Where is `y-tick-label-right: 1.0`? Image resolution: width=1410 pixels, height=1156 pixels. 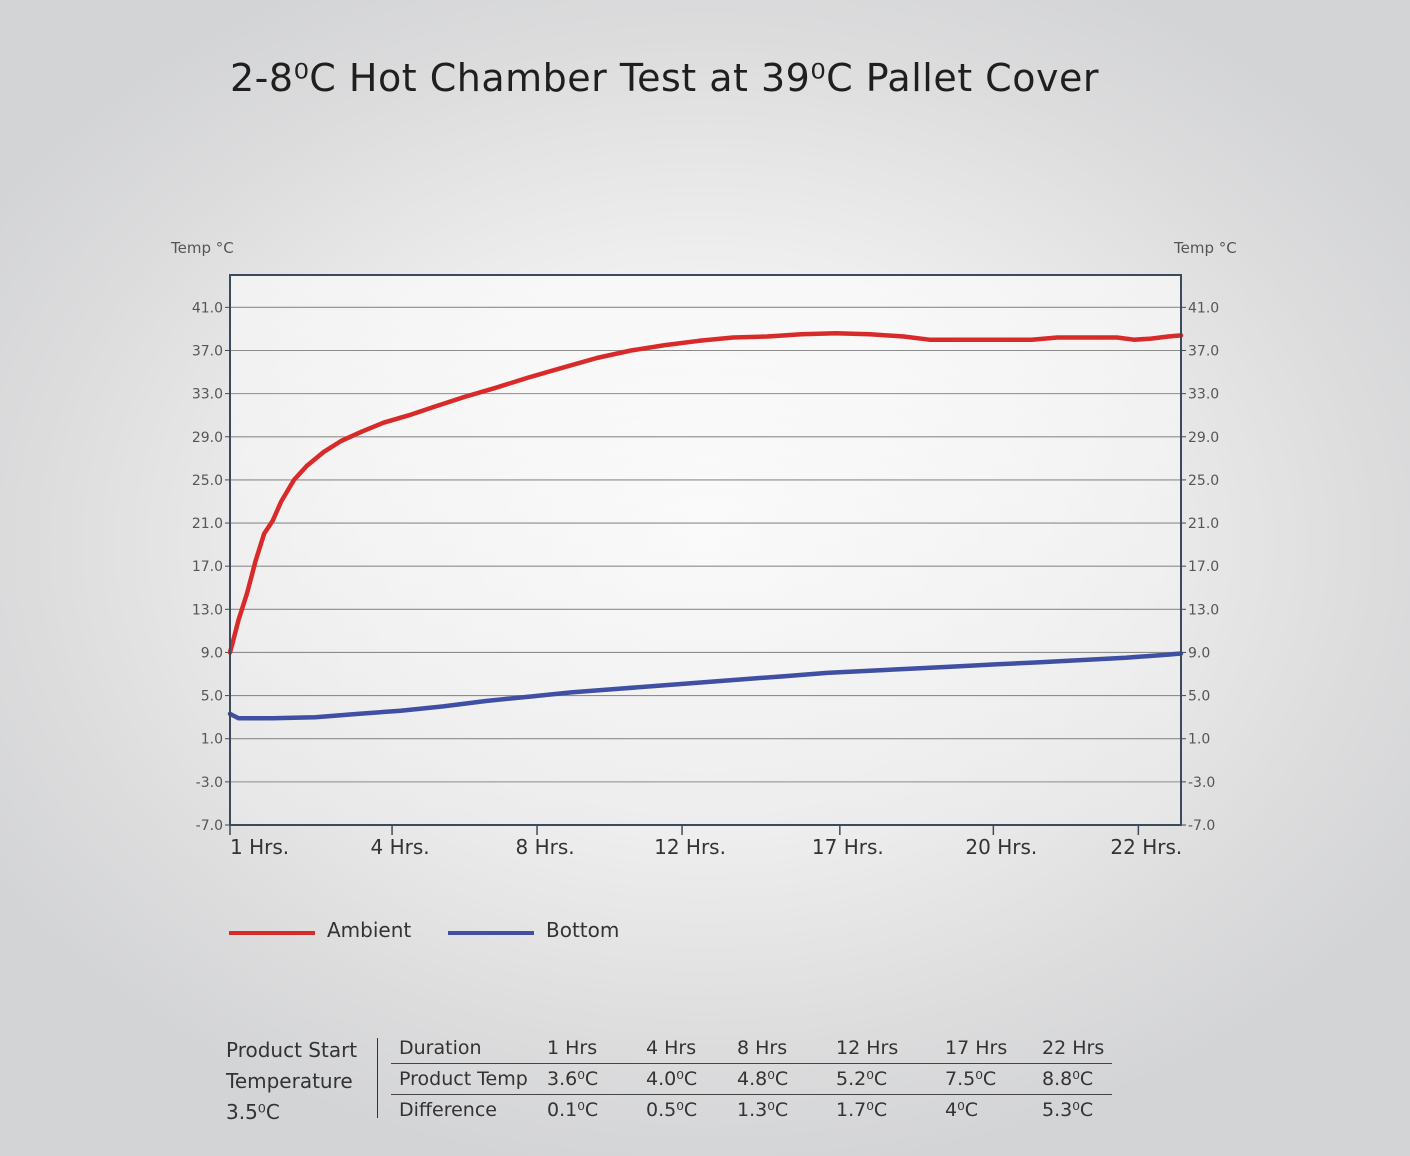 y-tick-label-right: 1.0 is located at coordinates (1199, 740).